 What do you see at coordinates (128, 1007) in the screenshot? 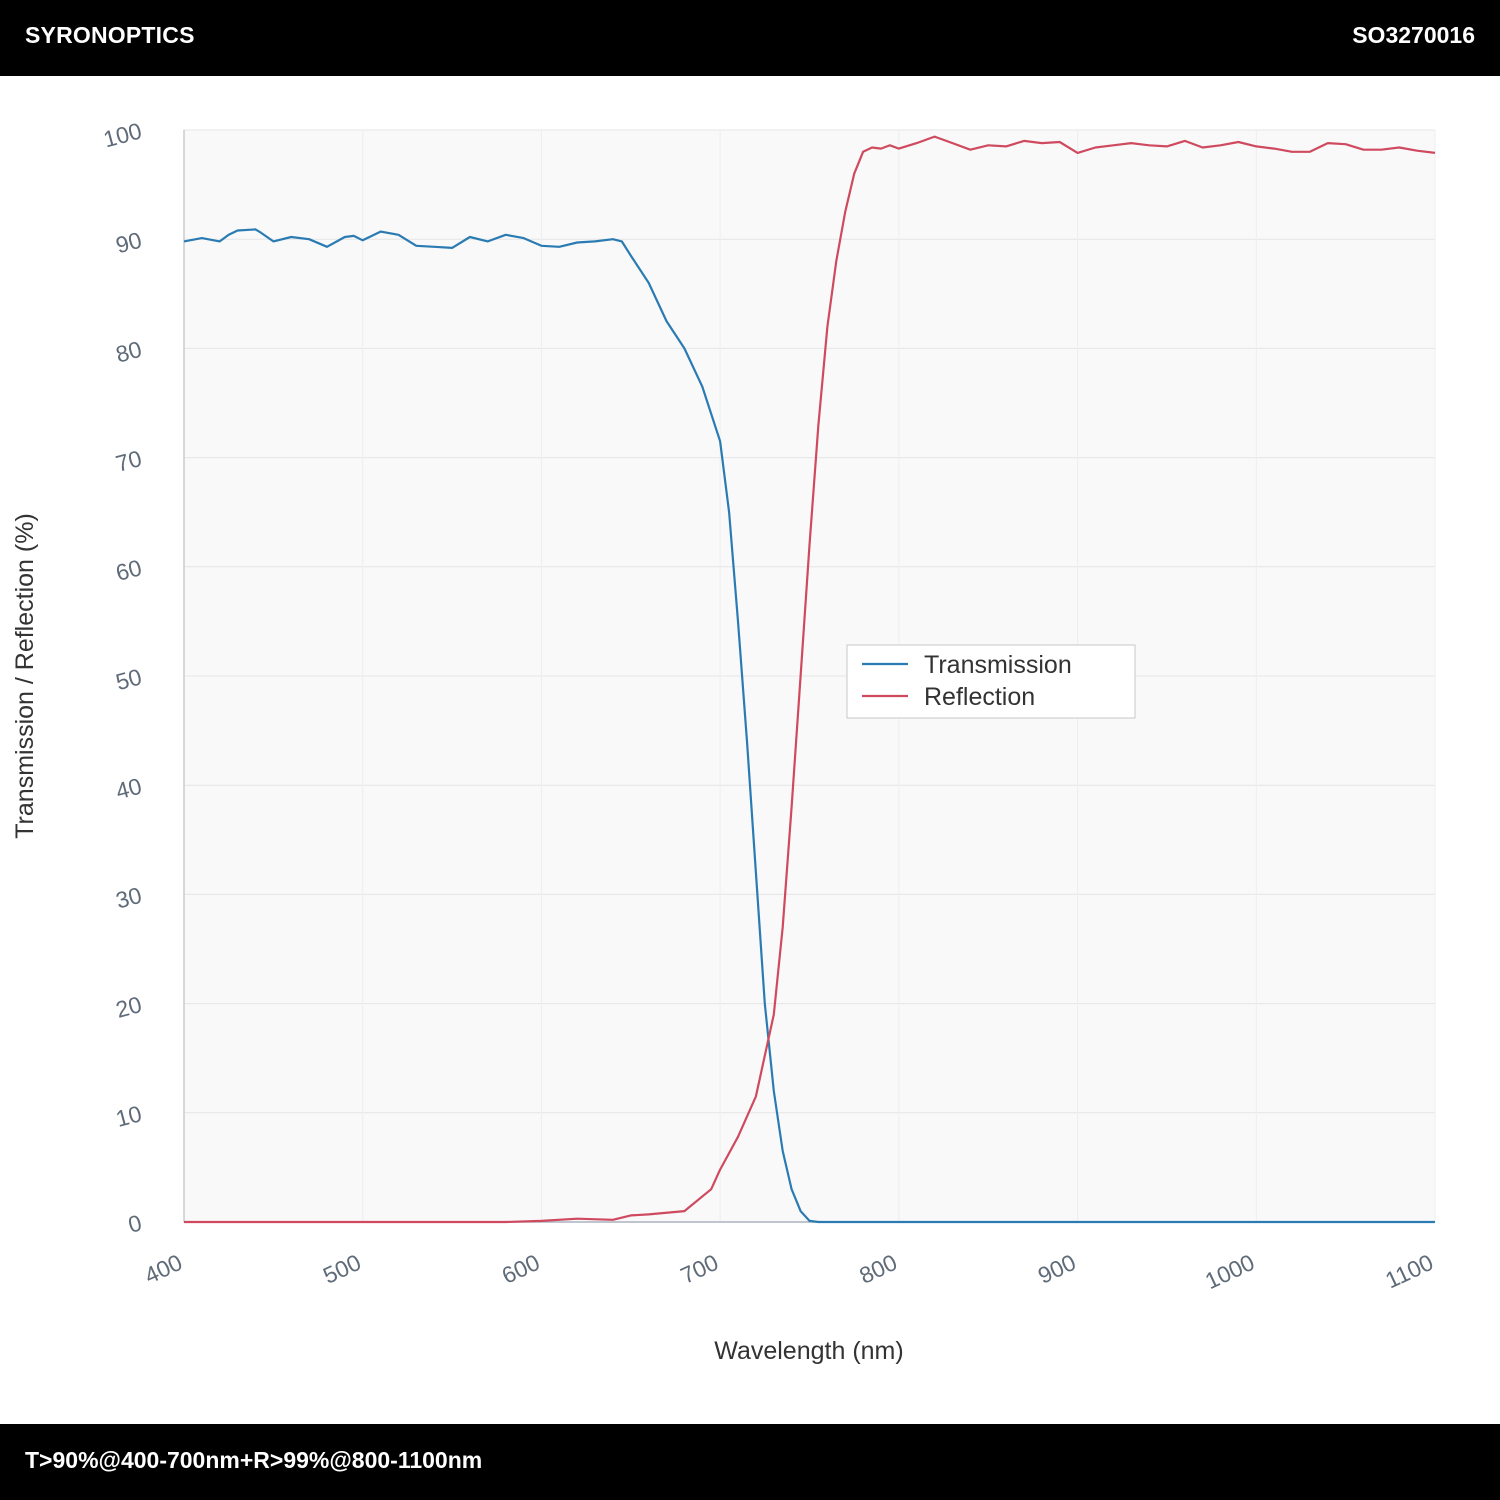
I see `y-tick-label: 20` at bounding box center [128, 1007].